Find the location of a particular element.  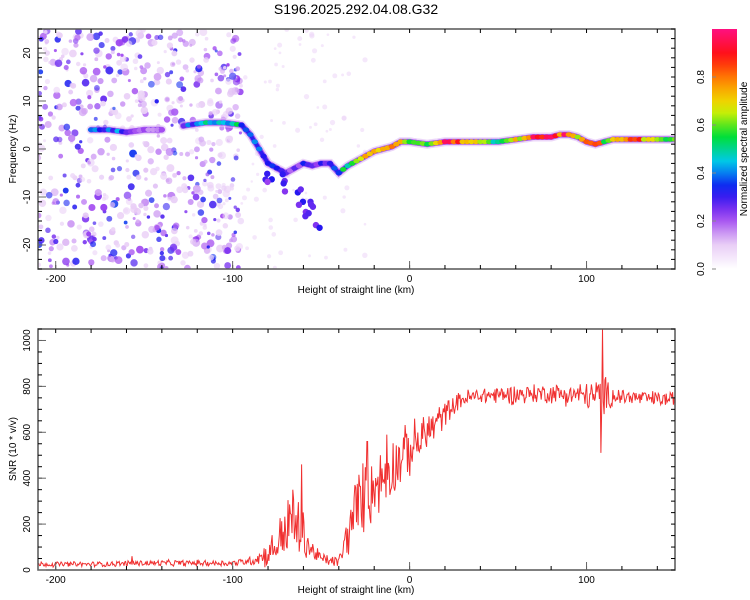

x-tick-label: 100 is located at coordinates (586, 580).